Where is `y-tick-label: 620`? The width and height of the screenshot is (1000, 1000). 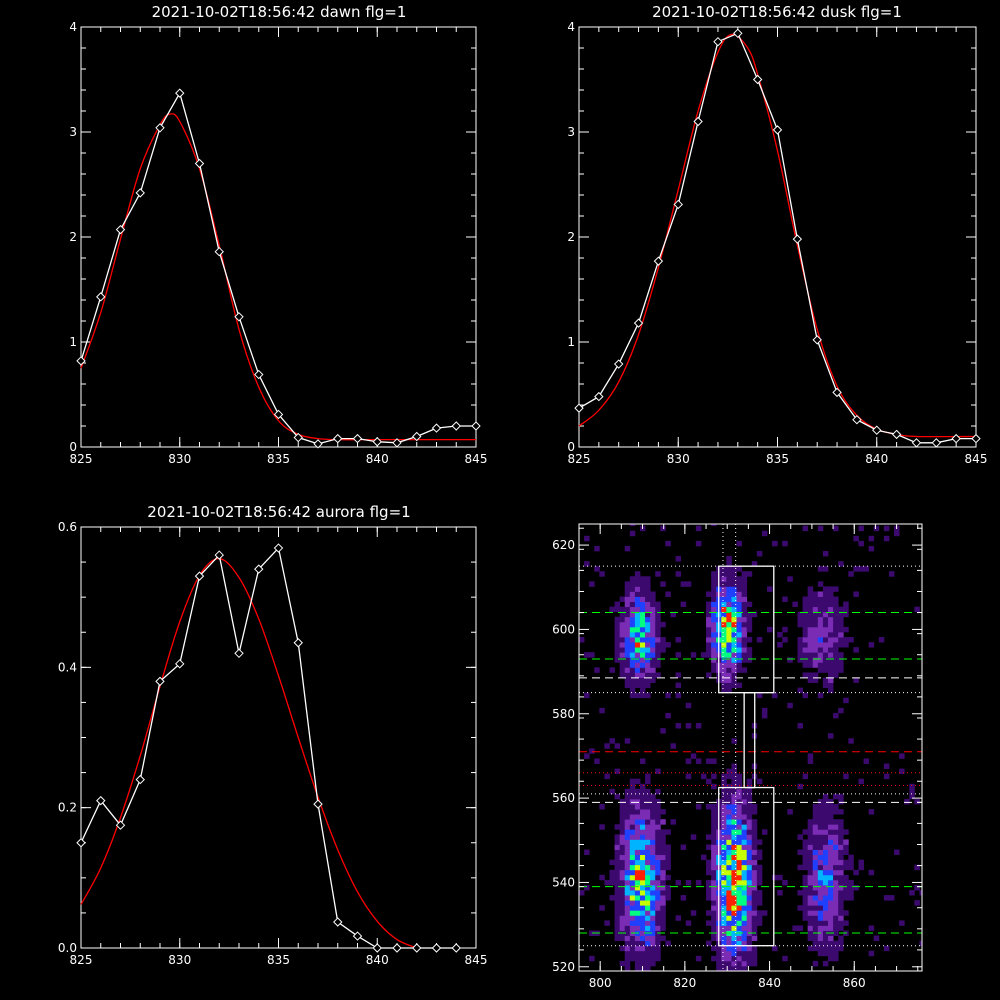 y-tick-label: 620 is located at coordinates (563, 545).